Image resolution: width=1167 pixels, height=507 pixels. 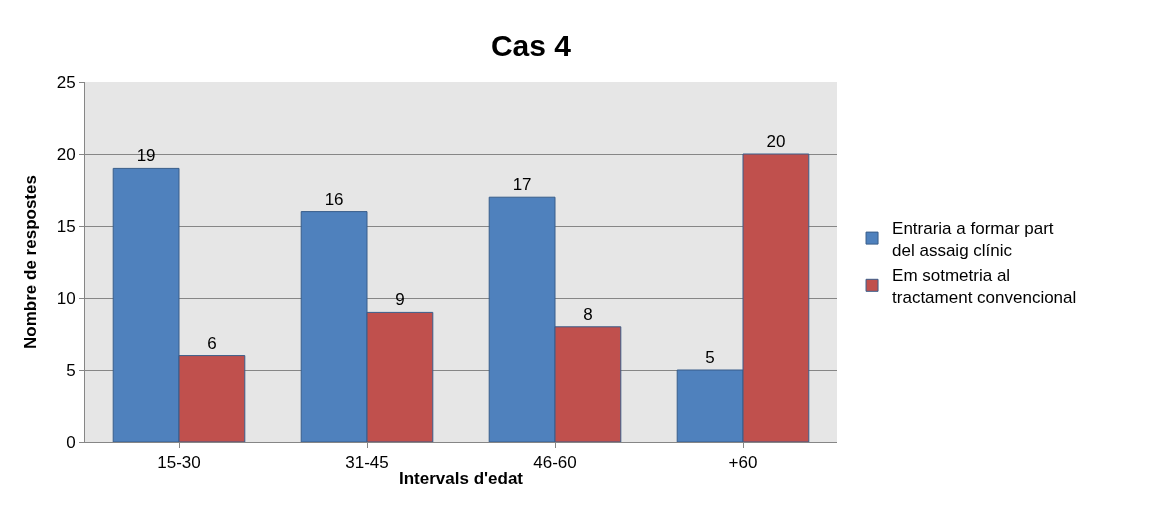 What do you see at coordinates (531, 46) in the screenshot?
I see `chart-title: Cas 4` at bounding box center [531, 46].